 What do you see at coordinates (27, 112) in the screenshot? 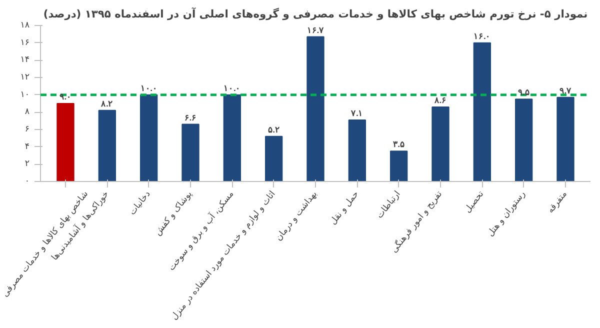
I see `y-tick-label: ۸` at bounding box center [27, 112].